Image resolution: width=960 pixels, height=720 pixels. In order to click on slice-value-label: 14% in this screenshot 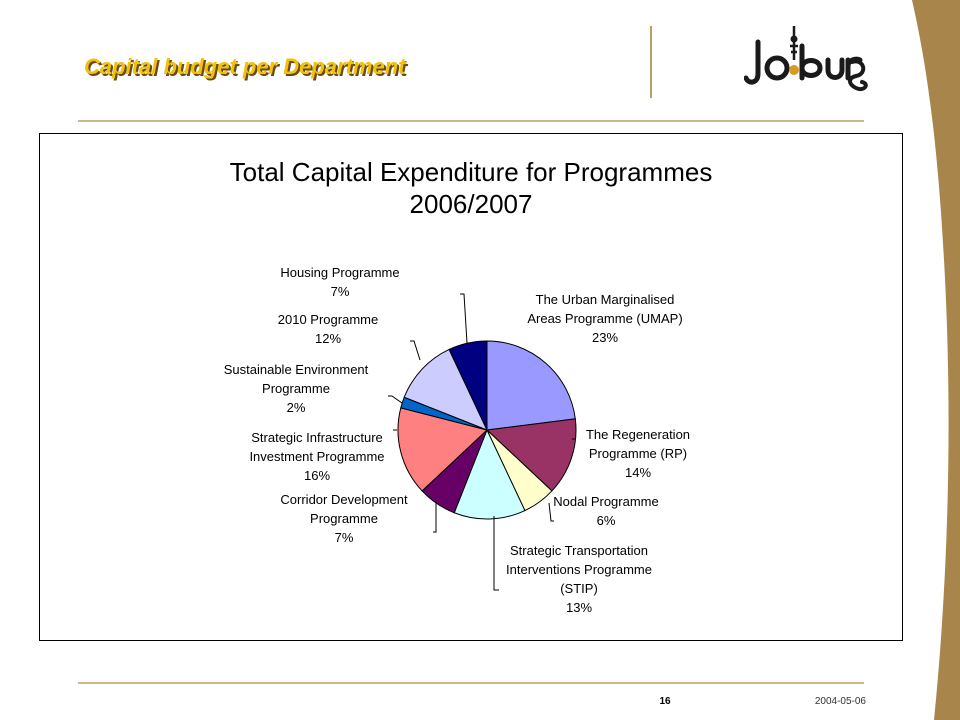, I will do `click(638, 472)`.